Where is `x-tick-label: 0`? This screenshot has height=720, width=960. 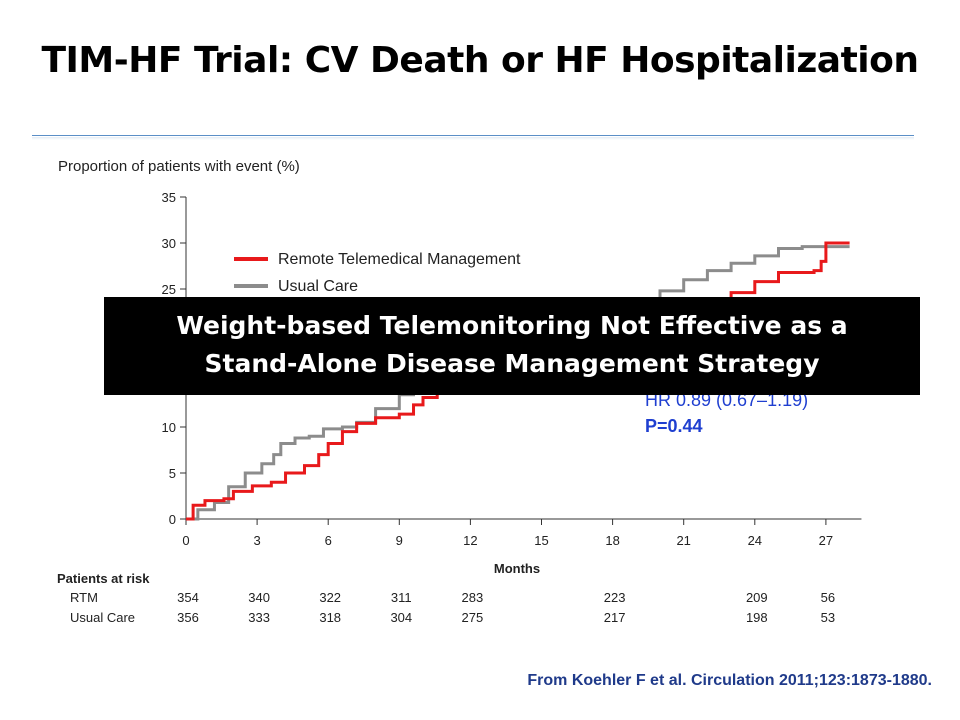
x-tick-label: 0 is located at coordinates (185, 540).